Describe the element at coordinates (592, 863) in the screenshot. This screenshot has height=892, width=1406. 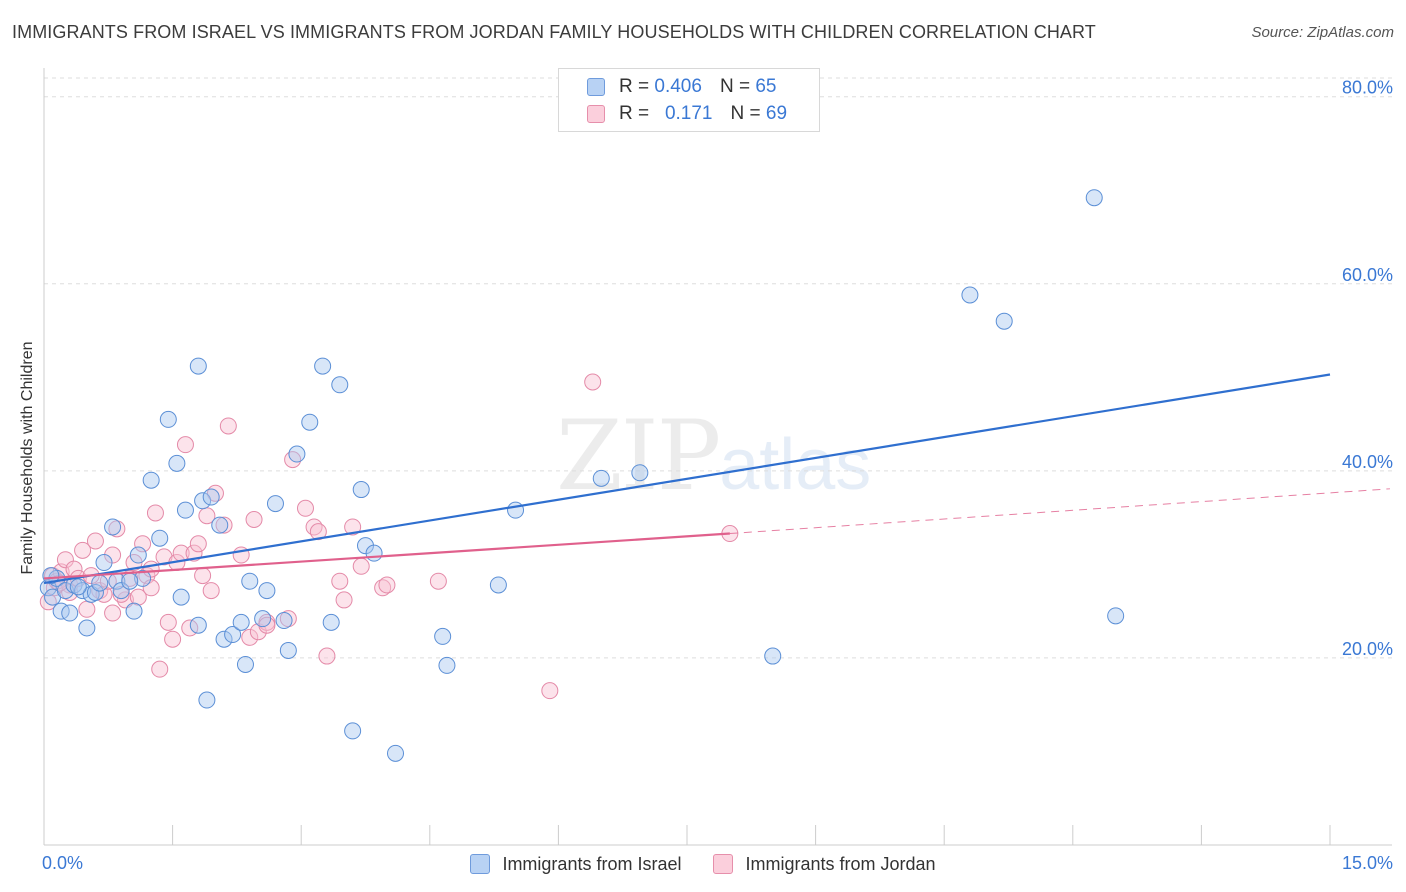
I see `series-legend-label: Immigrants from Israel` at that location.